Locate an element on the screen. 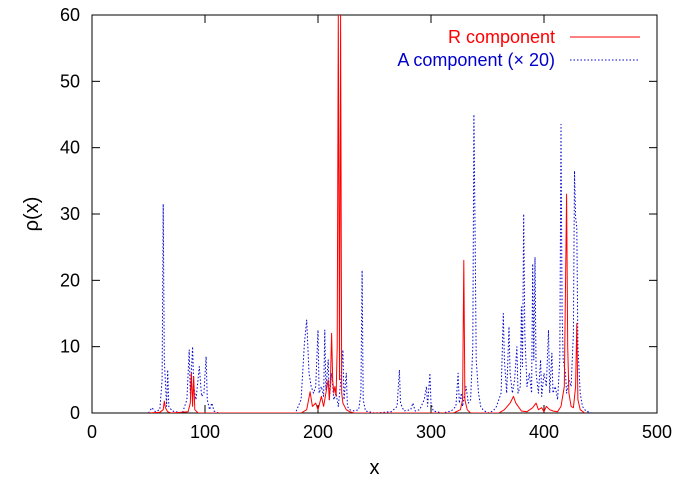 The image size is (692, 481). y-tick-label: 40 is located at coordinates (70, 148).